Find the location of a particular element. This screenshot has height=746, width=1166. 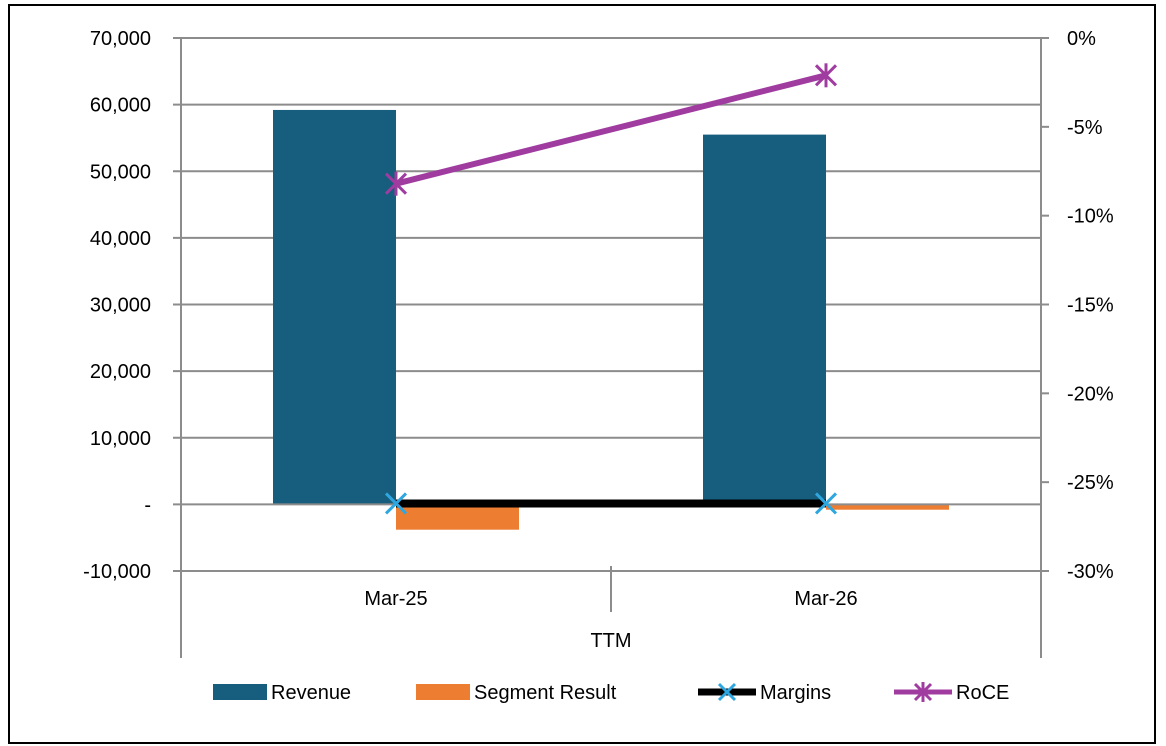

y-right-tick-label: -10% is located at coordinates (1090, 217).